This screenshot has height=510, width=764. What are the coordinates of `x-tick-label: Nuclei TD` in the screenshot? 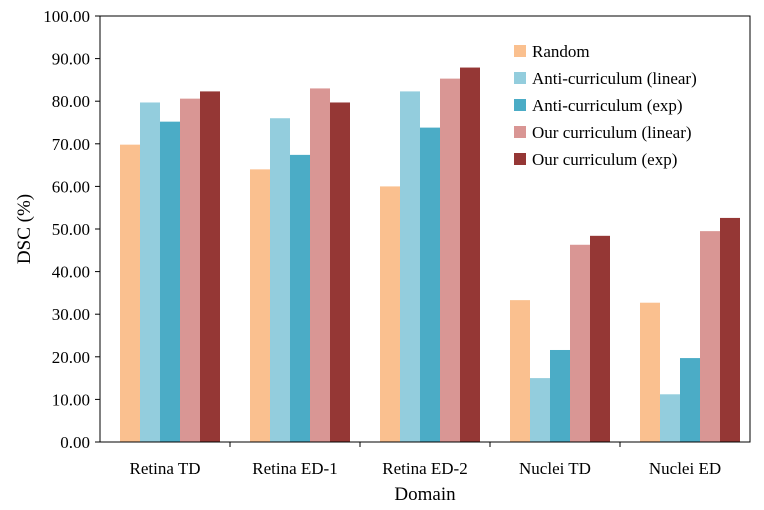 It's located at (555, 468).